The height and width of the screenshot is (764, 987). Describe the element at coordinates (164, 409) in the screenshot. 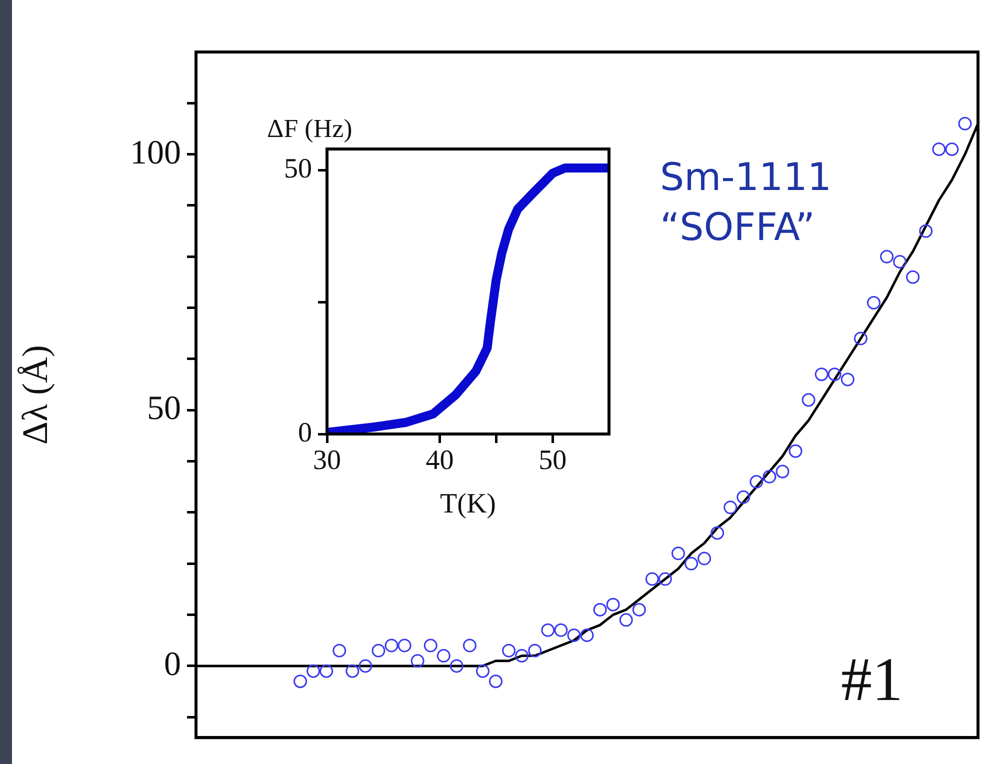

I see `y-tick-label: 50` at that location.